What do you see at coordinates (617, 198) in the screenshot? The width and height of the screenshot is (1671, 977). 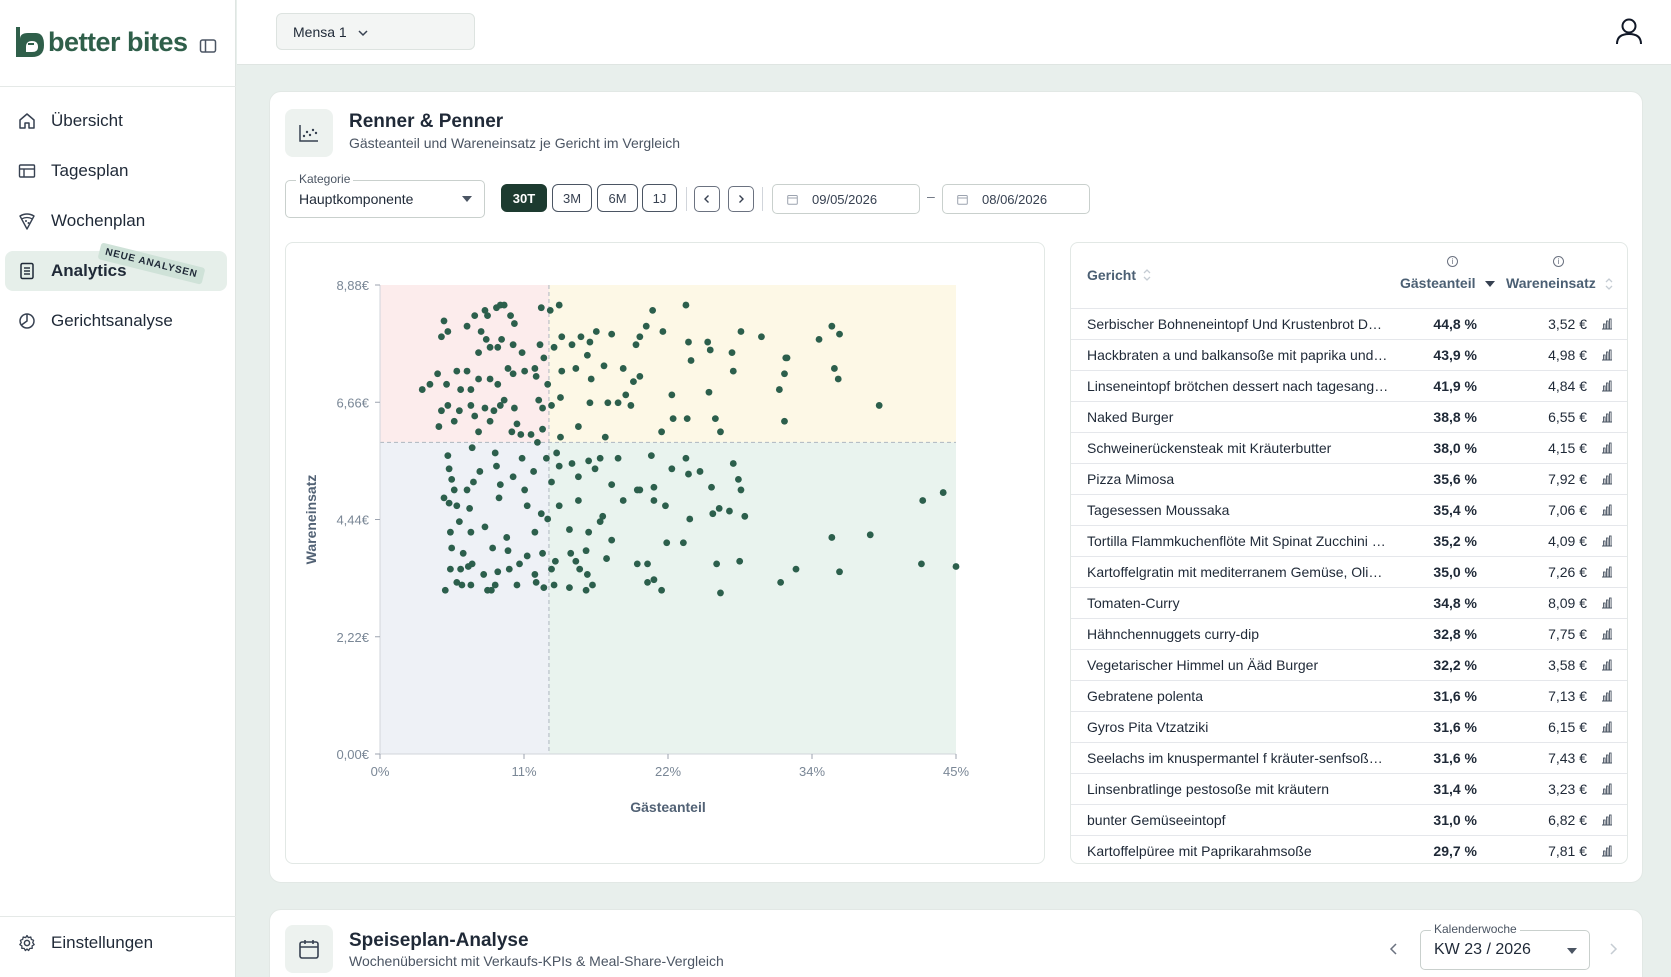 I see `range-6m-button: 6M` at bounding box center [617, 198].